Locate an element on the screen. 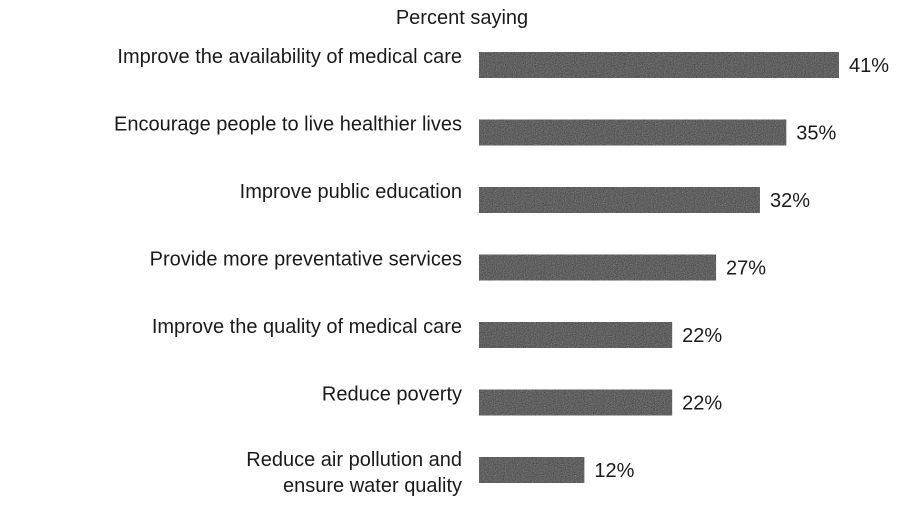  category-label-line: Improve the quality of medical care is located at coordinates (307, 327).